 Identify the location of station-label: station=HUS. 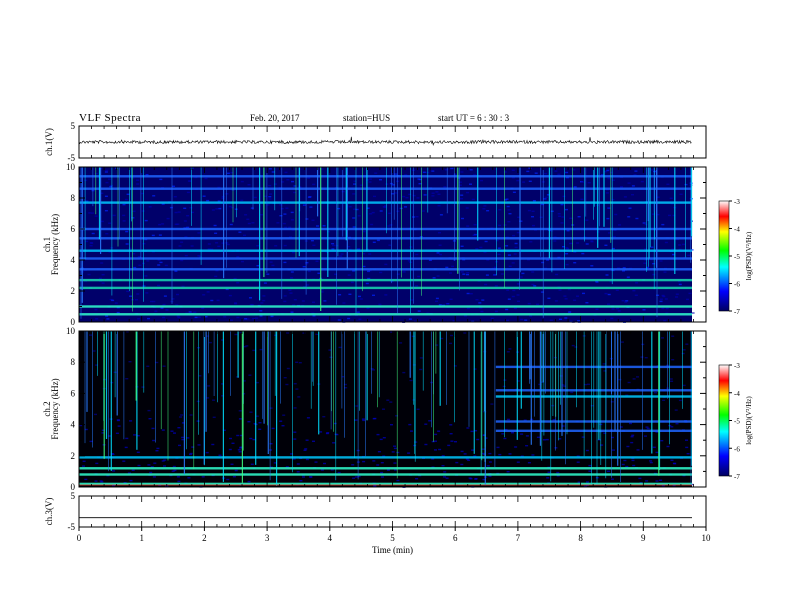
(367, 118).